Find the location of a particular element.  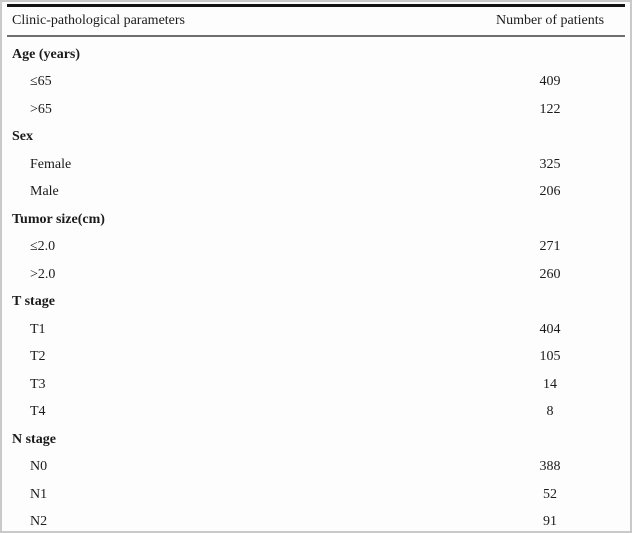

param-cell: T stage is located at coordinates (33, 302).